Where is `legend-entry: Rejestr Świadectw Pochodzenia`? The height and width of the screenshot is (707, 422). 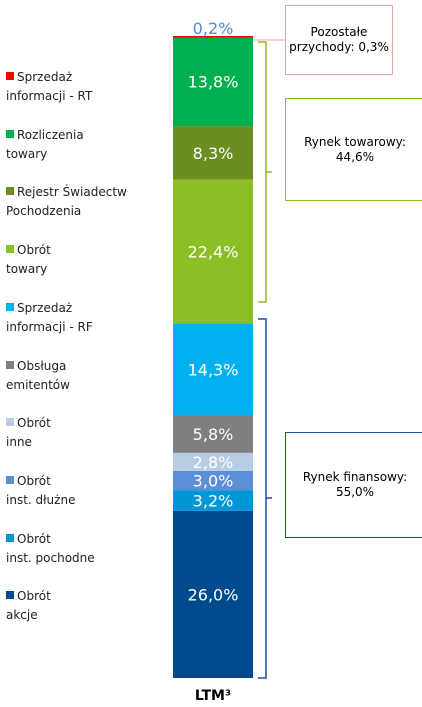 legend-entry: Rejestr Świadectw Pochodzenia is located at coordinates (66, 202).